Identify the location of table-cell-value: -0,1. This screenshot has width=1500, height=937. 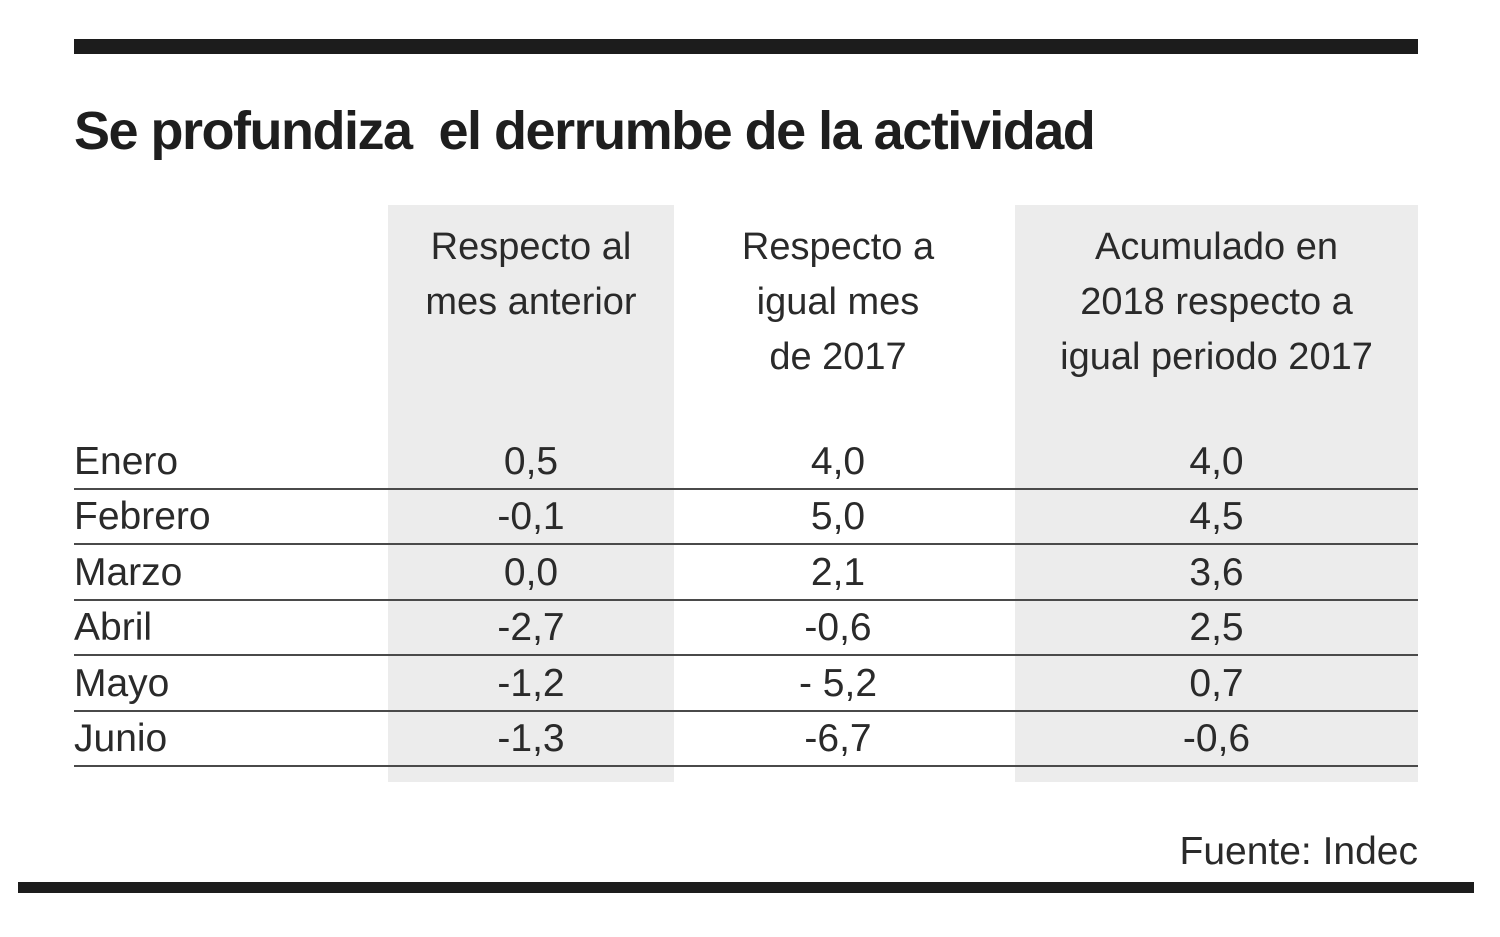
(531, 517).